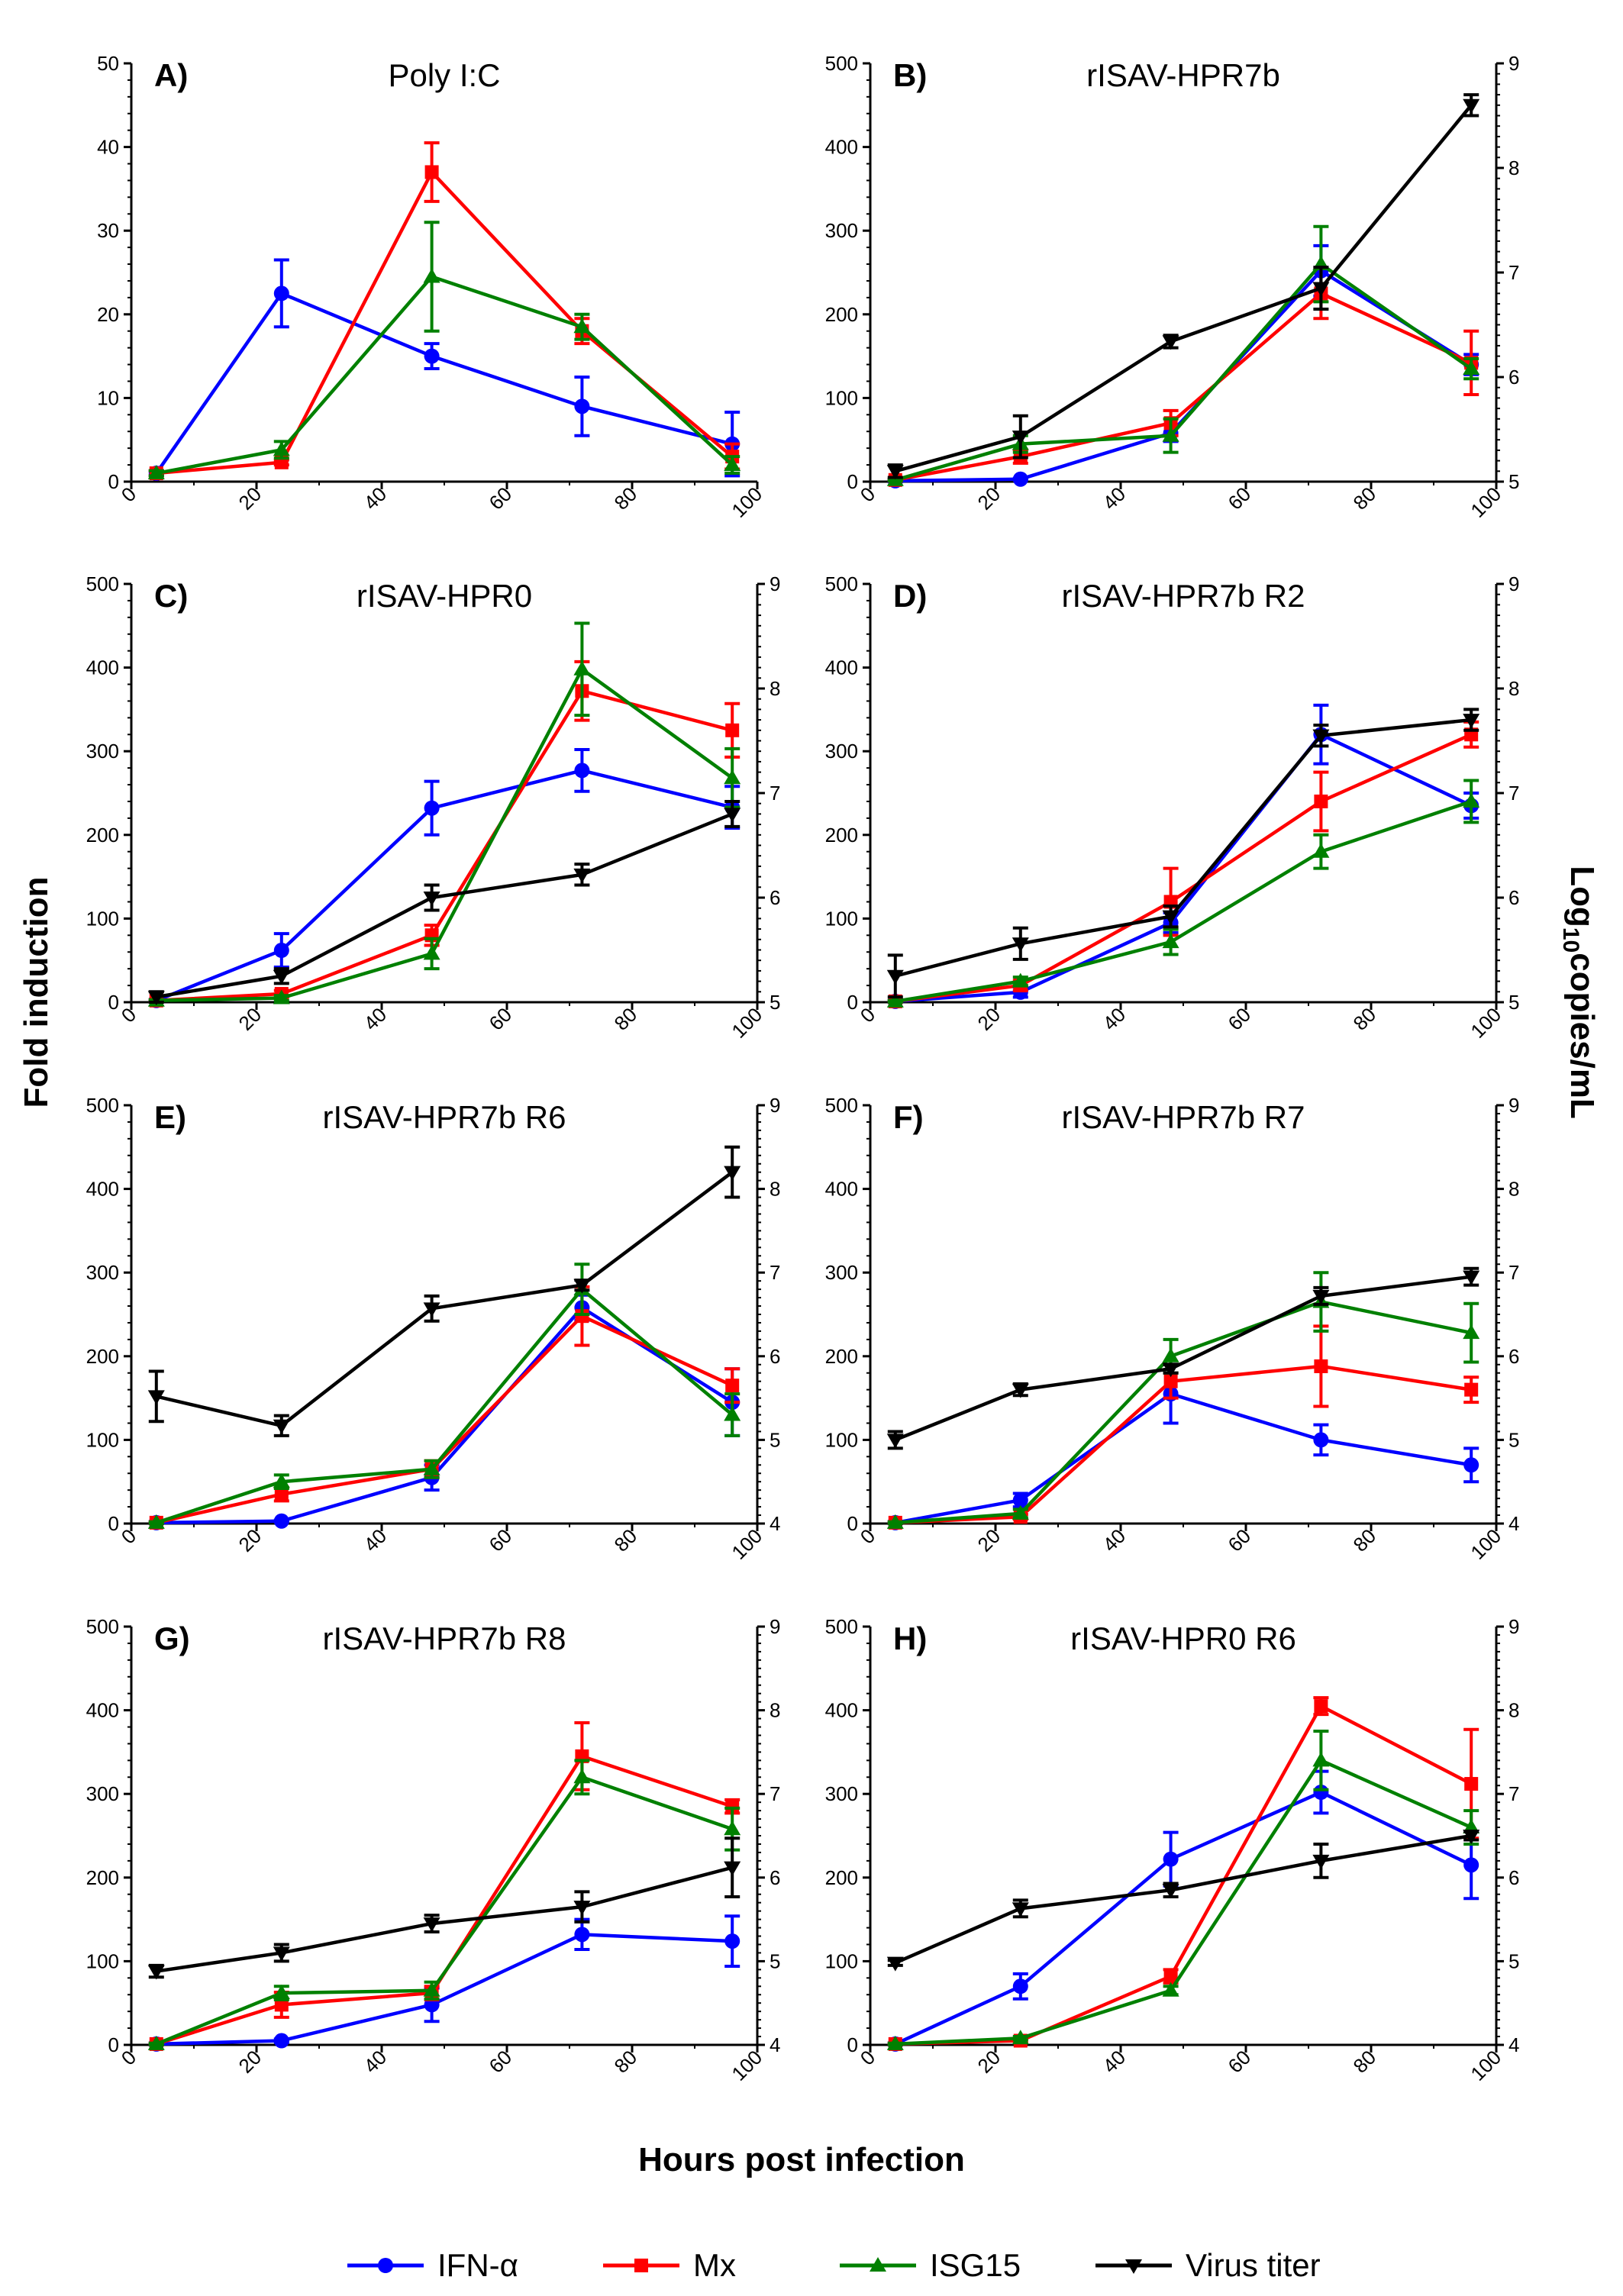  I want to click on series-line-virus, so click(1183, 1358).